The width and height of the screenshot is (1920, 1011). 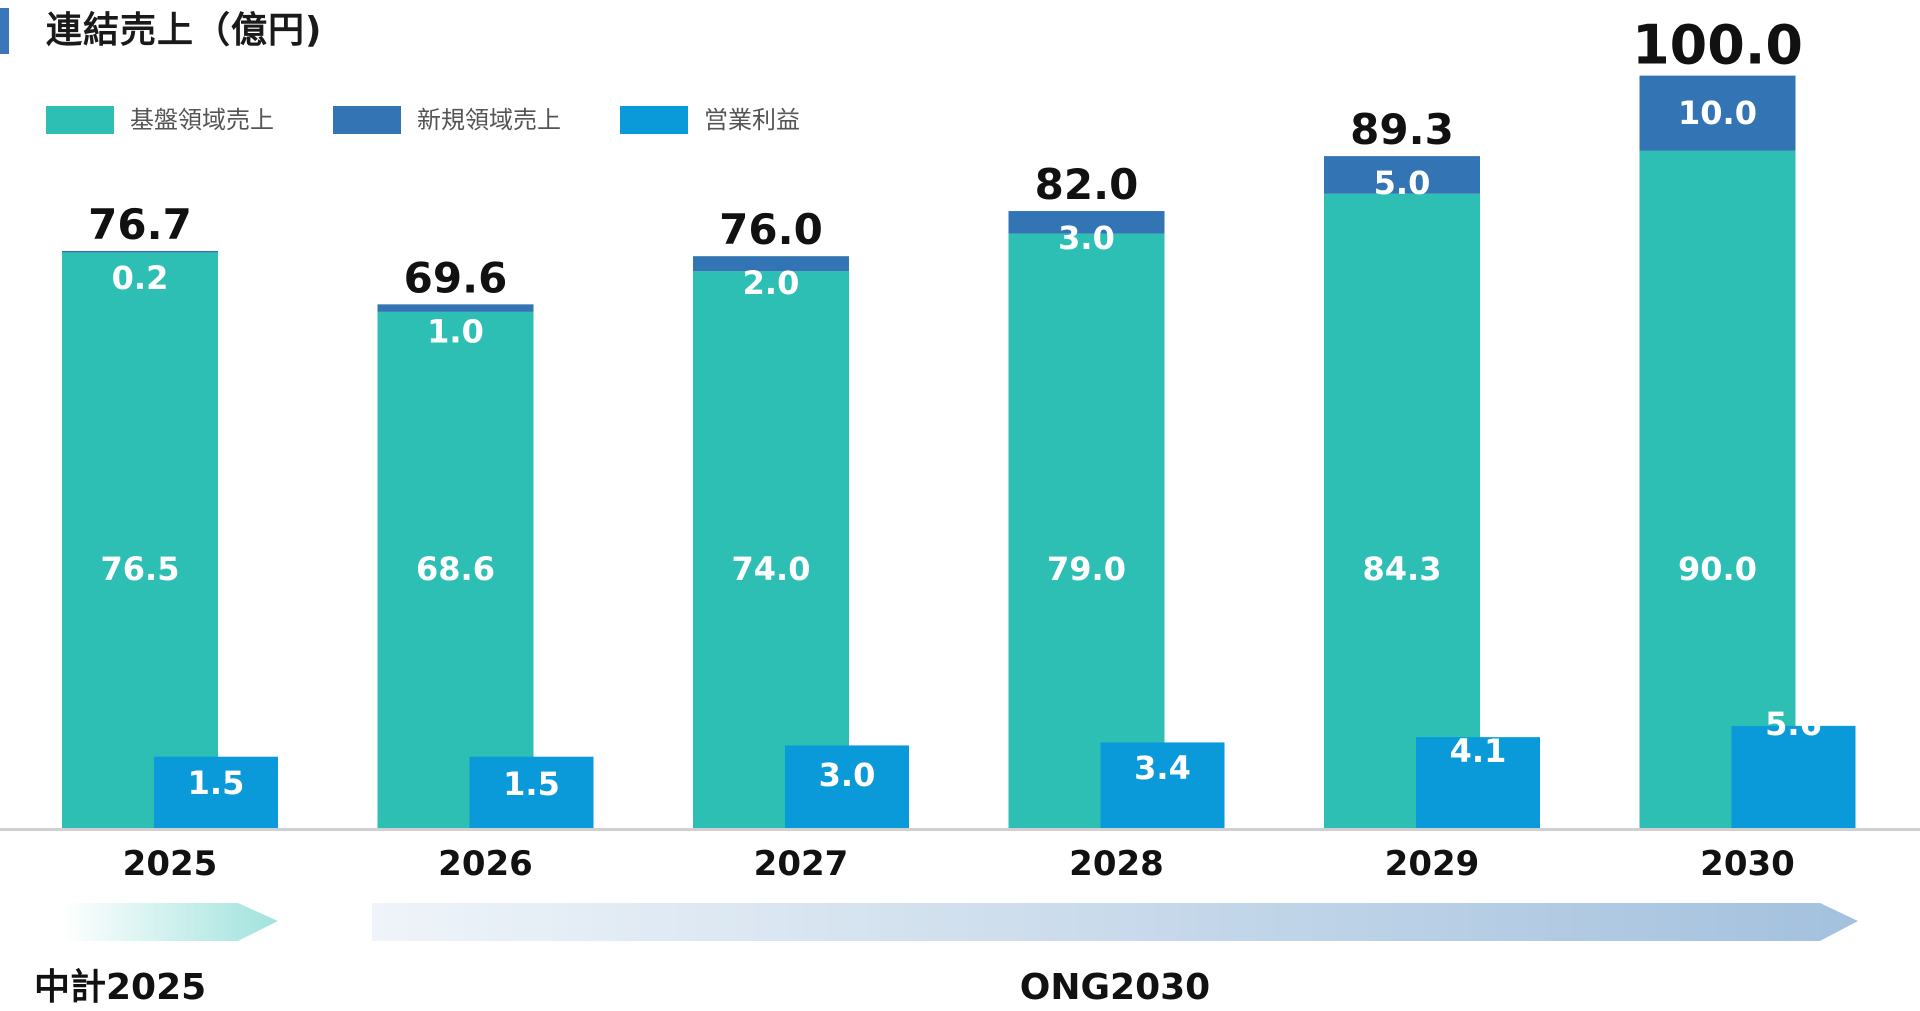 I want to click on bar-base-2025, so click(x=140, y=540).